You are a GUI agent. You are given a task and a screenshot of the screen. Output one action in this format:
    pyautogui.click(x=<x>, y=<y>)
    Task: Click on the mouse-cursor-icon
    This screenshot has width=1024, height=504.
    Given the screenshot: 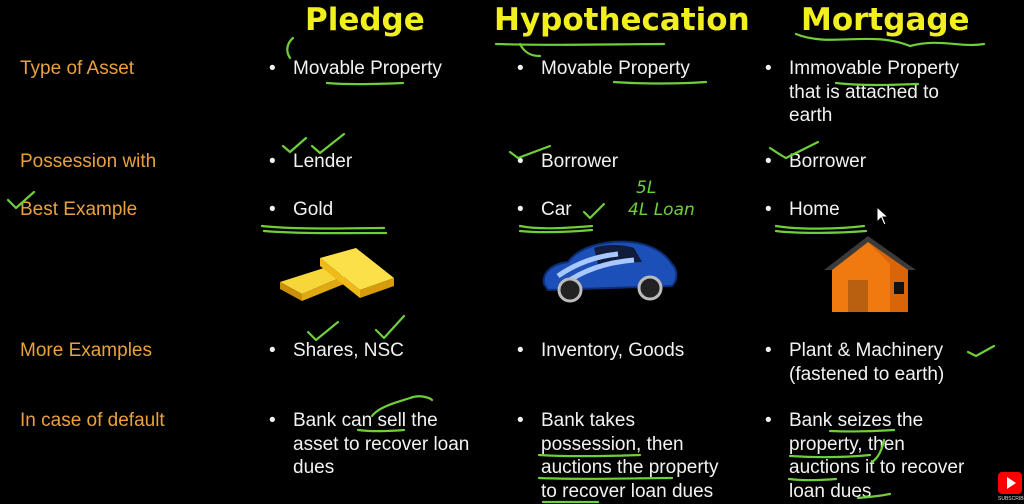 What is the action you would take?
    pyautogui.click(x=883, y=216)
    